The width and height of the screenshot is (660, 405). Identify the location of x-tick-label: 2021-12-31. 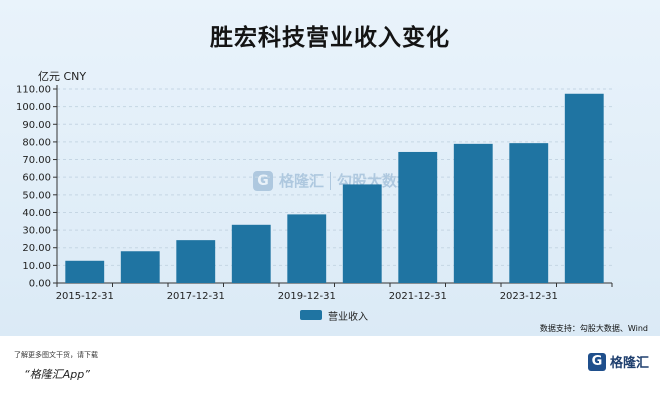
(418, 296).